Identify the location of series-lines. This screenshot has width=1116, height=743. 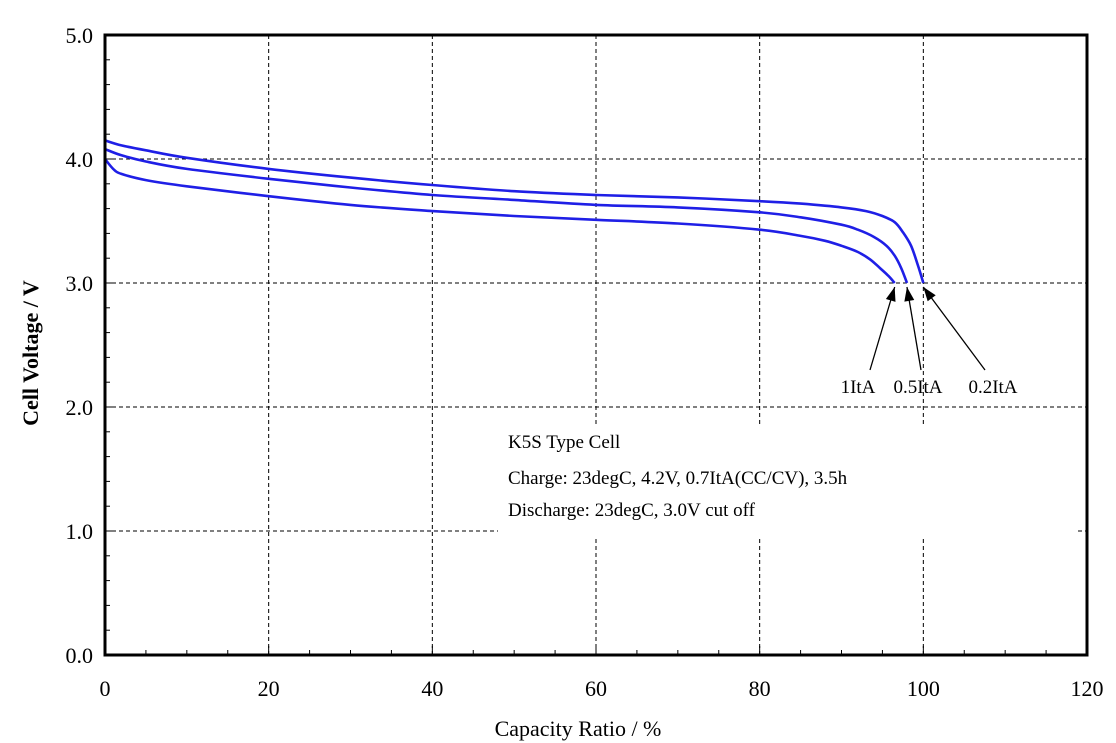
(514, 211).